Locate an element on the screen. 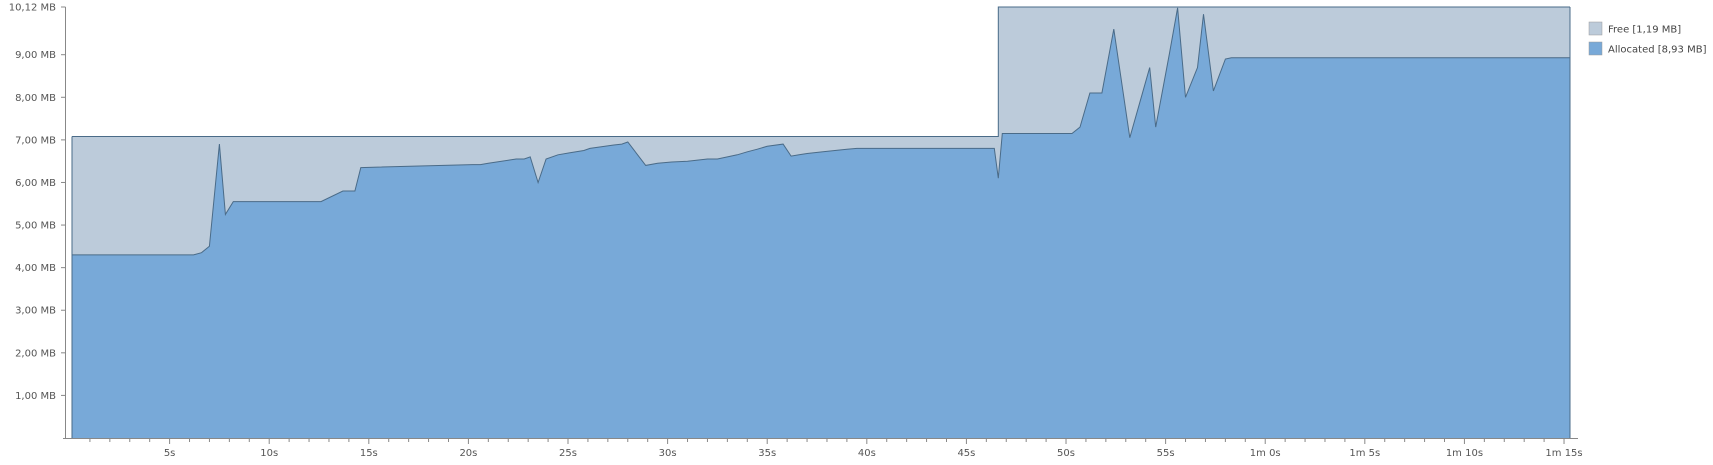 The height and width of the screenshot is (465, 1713). x-tick-label: 1m 5s is located at coordinates (1364, 453).